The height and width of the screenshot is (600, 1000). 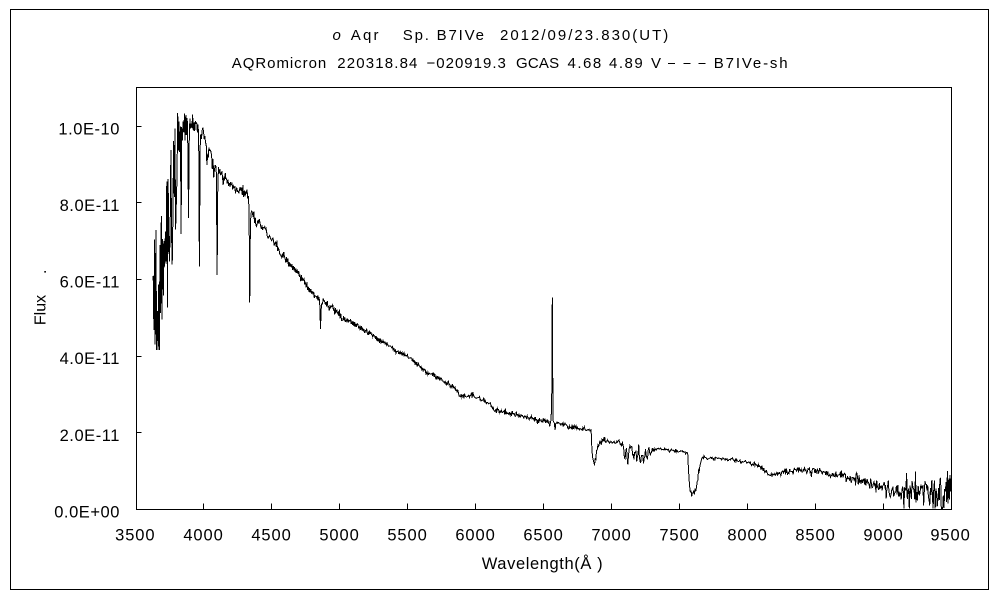 I want to click on svg-text: 2012/09/23.830(UT), so click(x=585, y=35).